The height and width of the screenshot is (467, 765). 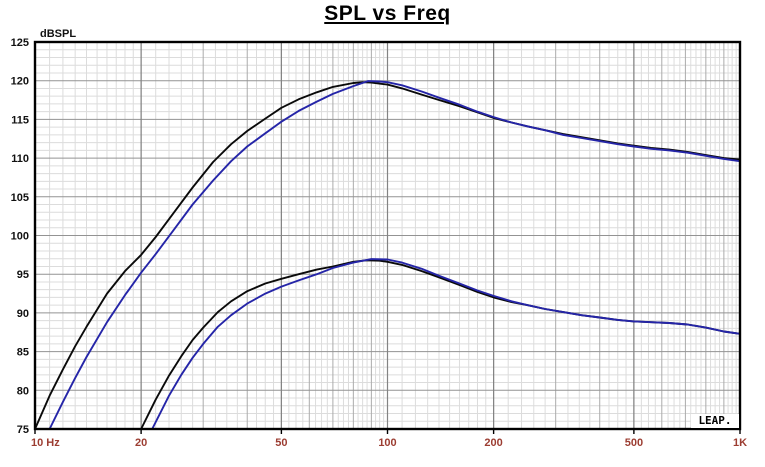 I want to click on y-tick-label: 85, so click(x=23, y=353).